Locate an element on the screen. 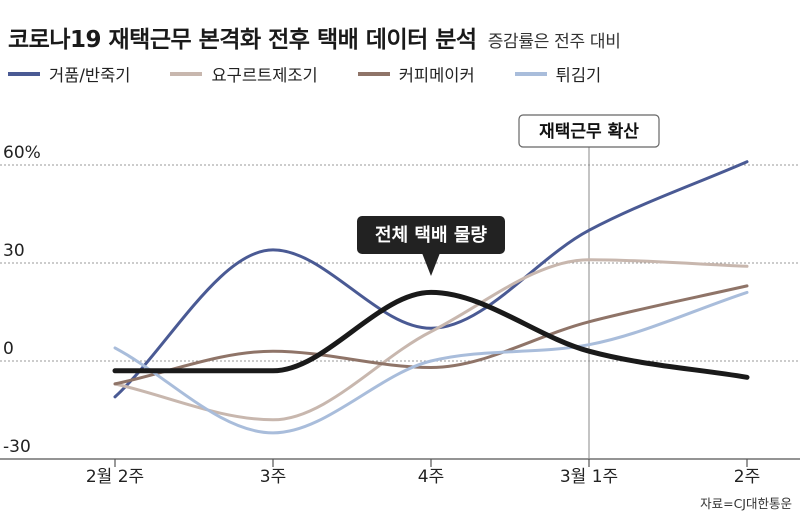  legend-swatch-coffee is located at coordinates (373, 74).